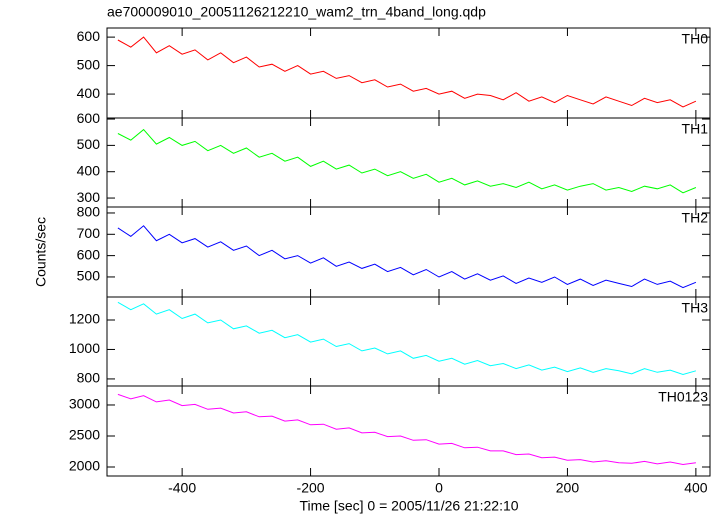 This screenshot has height=516, width=724. Describe the element at coordinates (439, 488) in the screenshot. I see `x-tick-label: 0` at that location.